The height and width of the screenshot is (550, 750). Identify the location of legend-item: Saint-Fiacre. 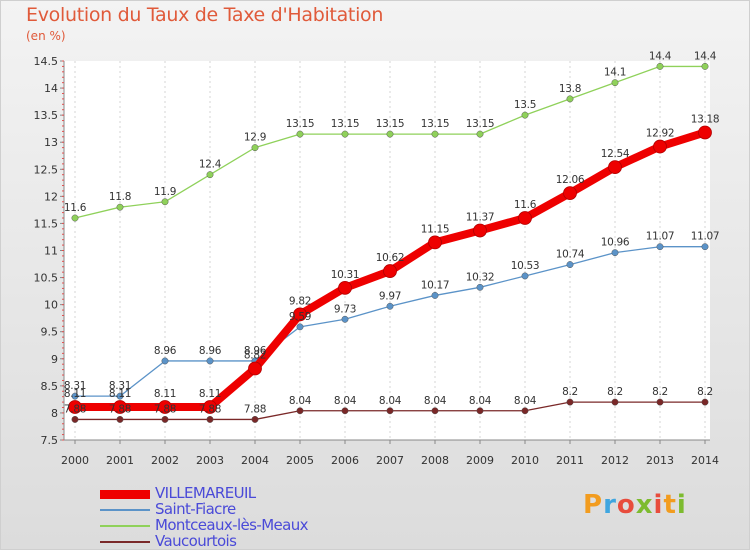
(270, 509).